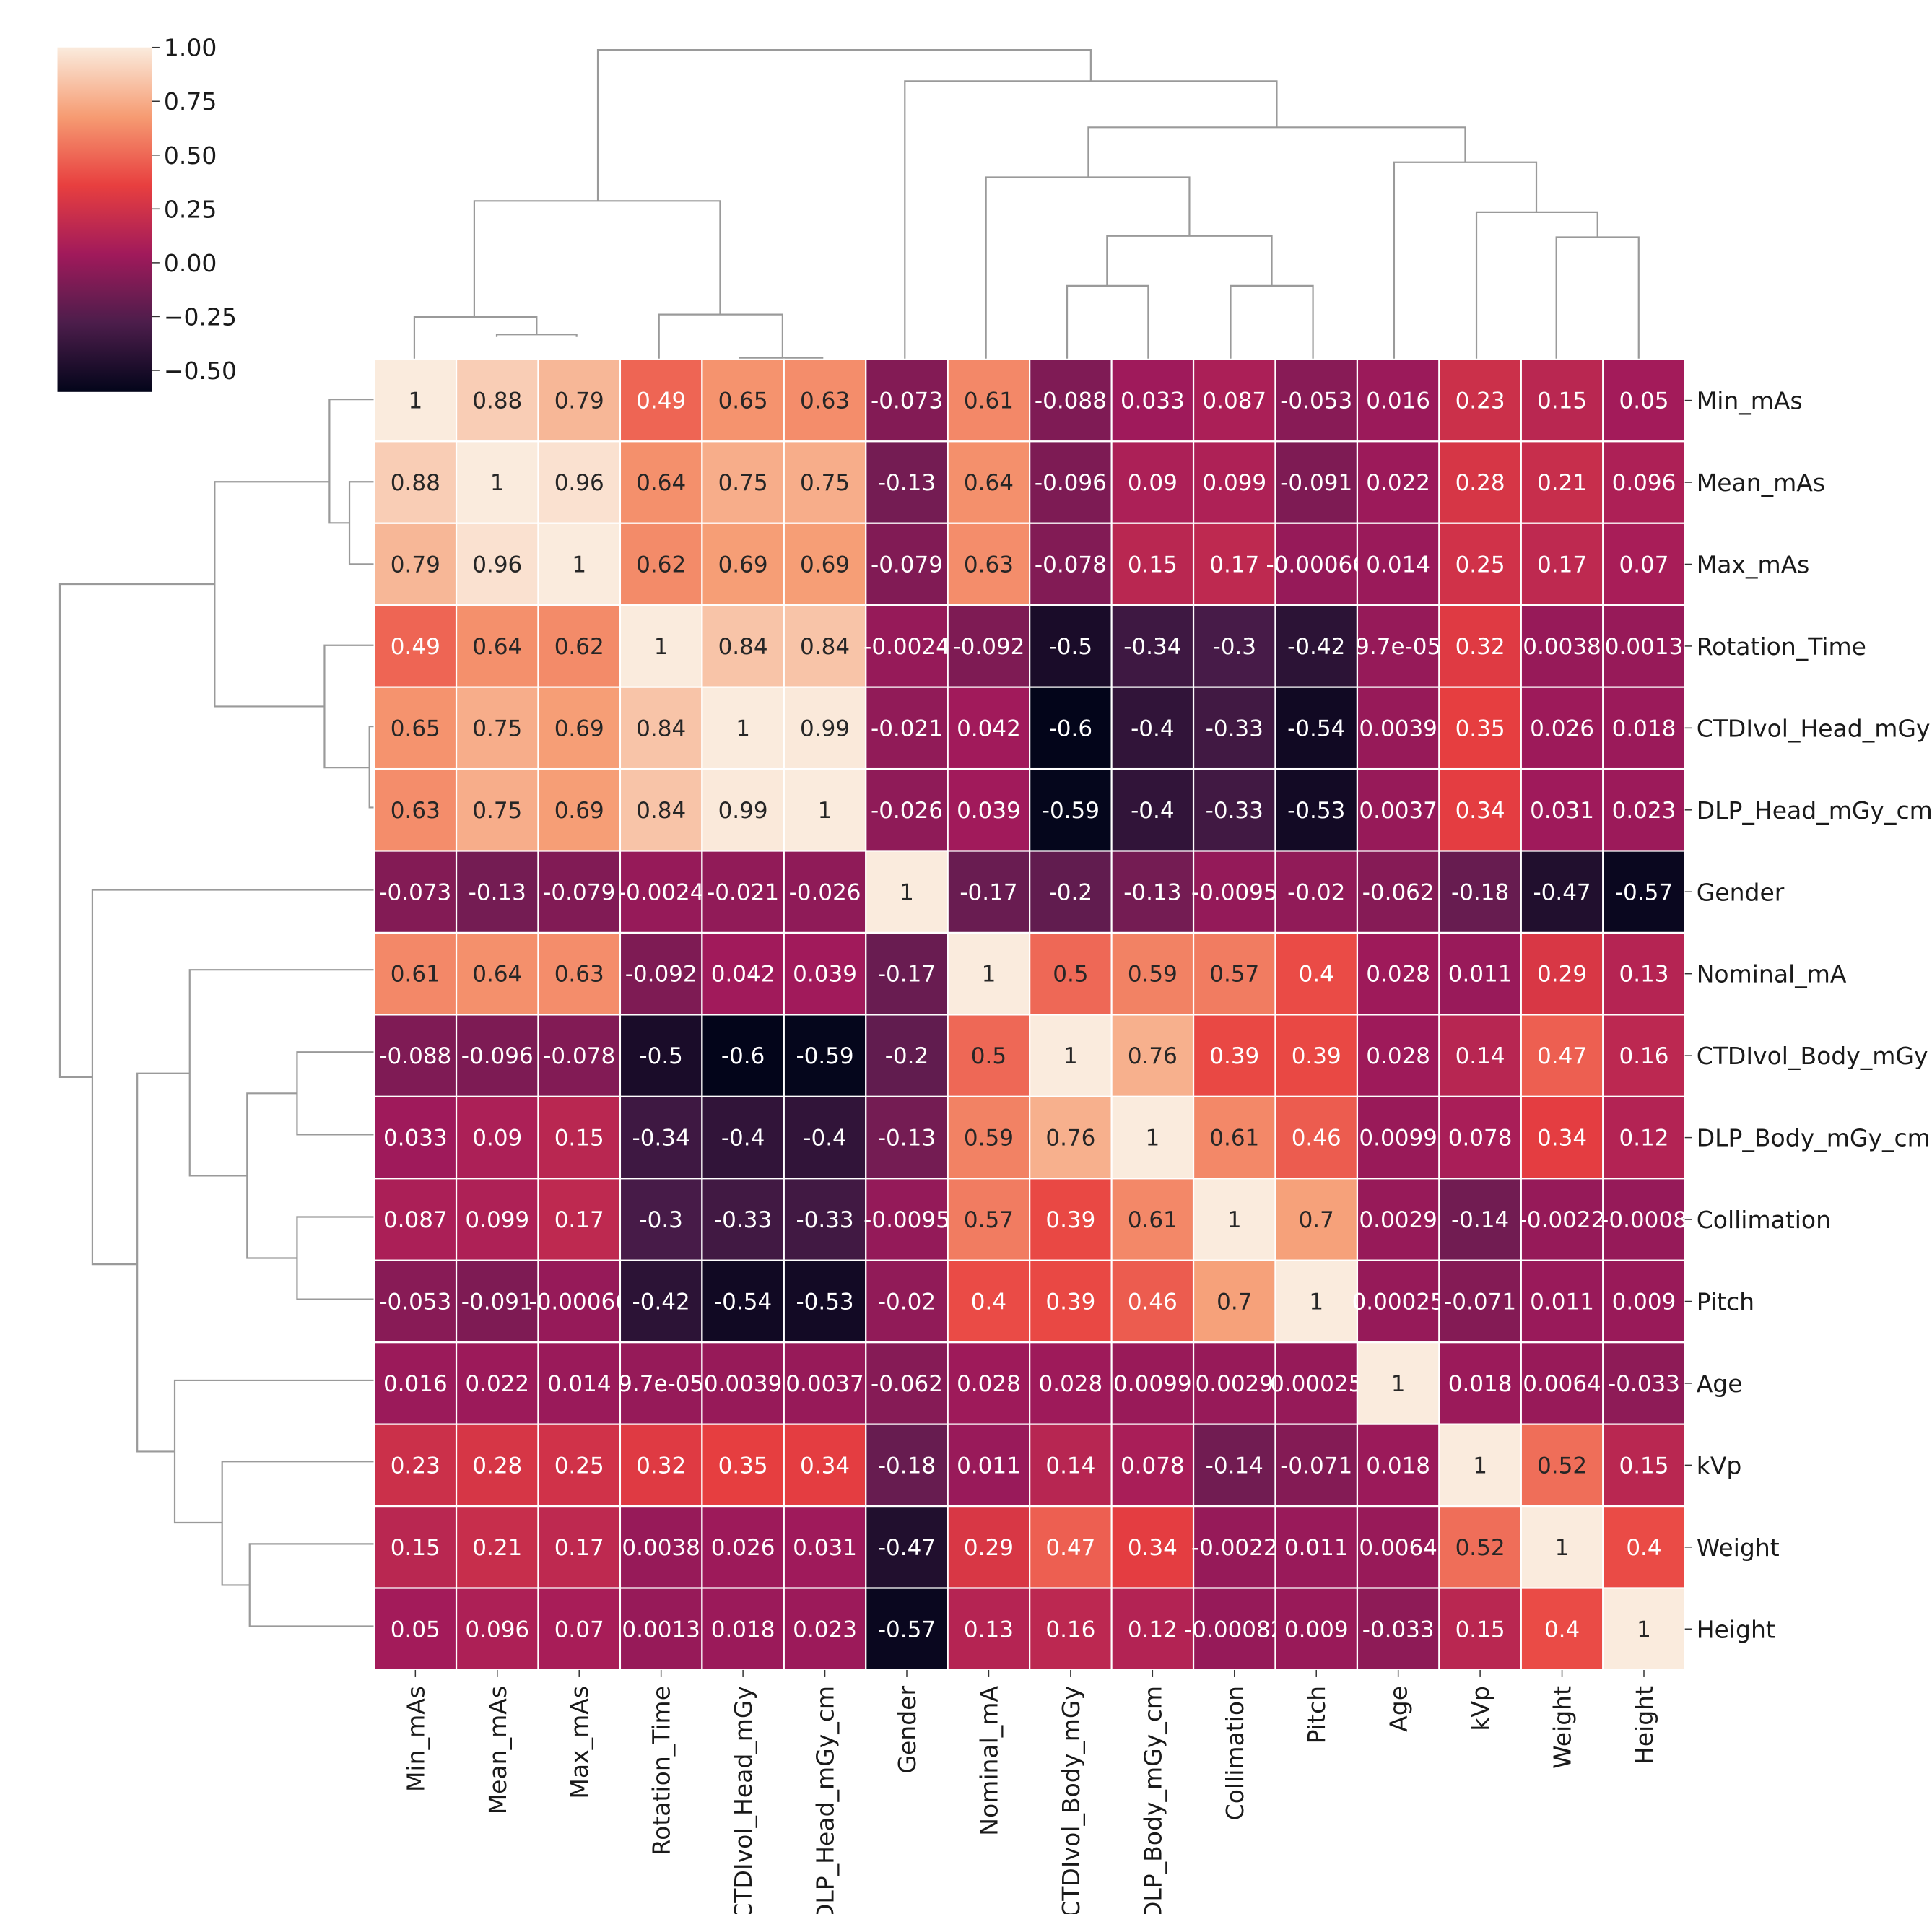 This screenshot has height=1914, width=1932. I want to click on cell-value-label: -0.096, so click(497, 1056).